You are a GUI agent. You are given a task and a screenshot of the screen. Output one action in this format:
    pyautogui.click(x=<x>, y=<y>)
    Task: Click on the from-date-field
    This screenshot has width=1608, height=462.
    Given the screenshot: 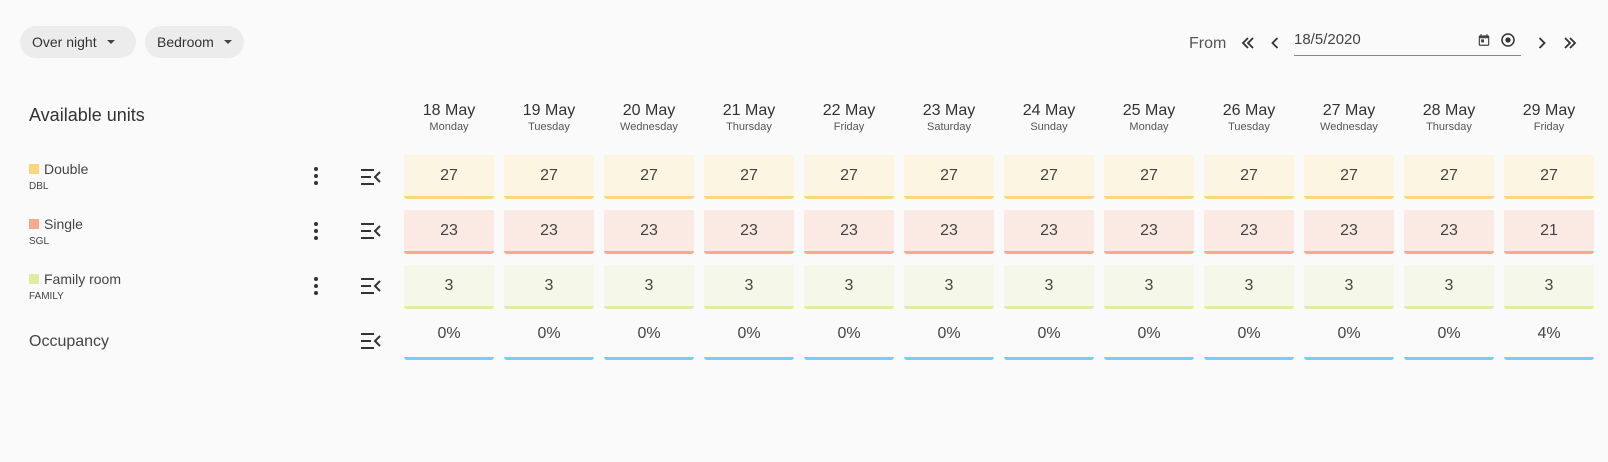 What is the action you would take?
    pyautogui.click(x=1407, y=42)
    